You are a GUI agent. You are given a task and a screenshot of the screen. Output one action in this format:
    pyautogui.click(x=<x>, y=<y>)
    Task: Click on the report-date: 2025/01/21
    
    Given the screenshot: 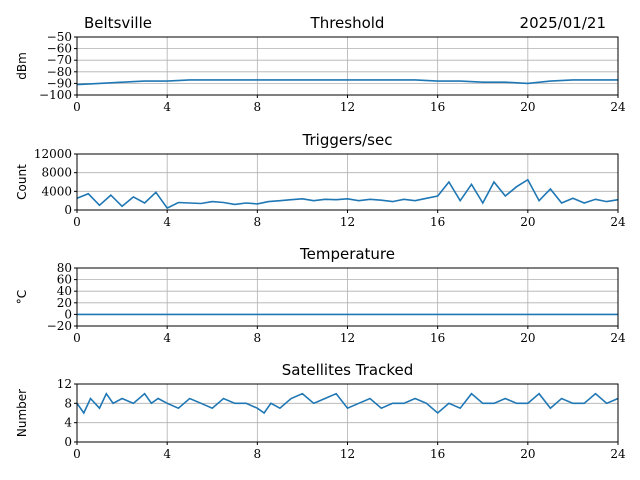 What is the action you would take?
    pyautogui.click(x=563, y=23)
    